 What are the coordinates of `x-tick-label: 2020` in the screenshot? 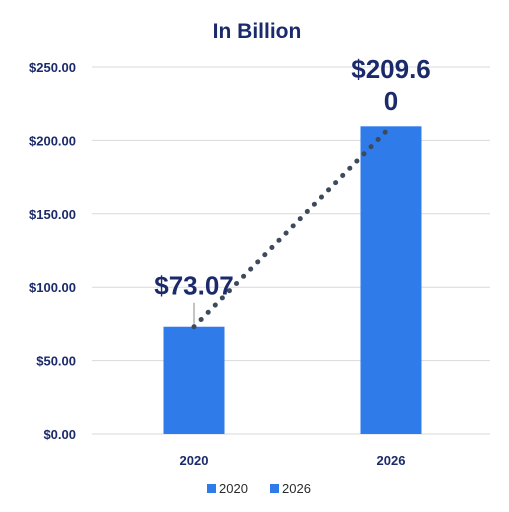 It's located at (194, 460).